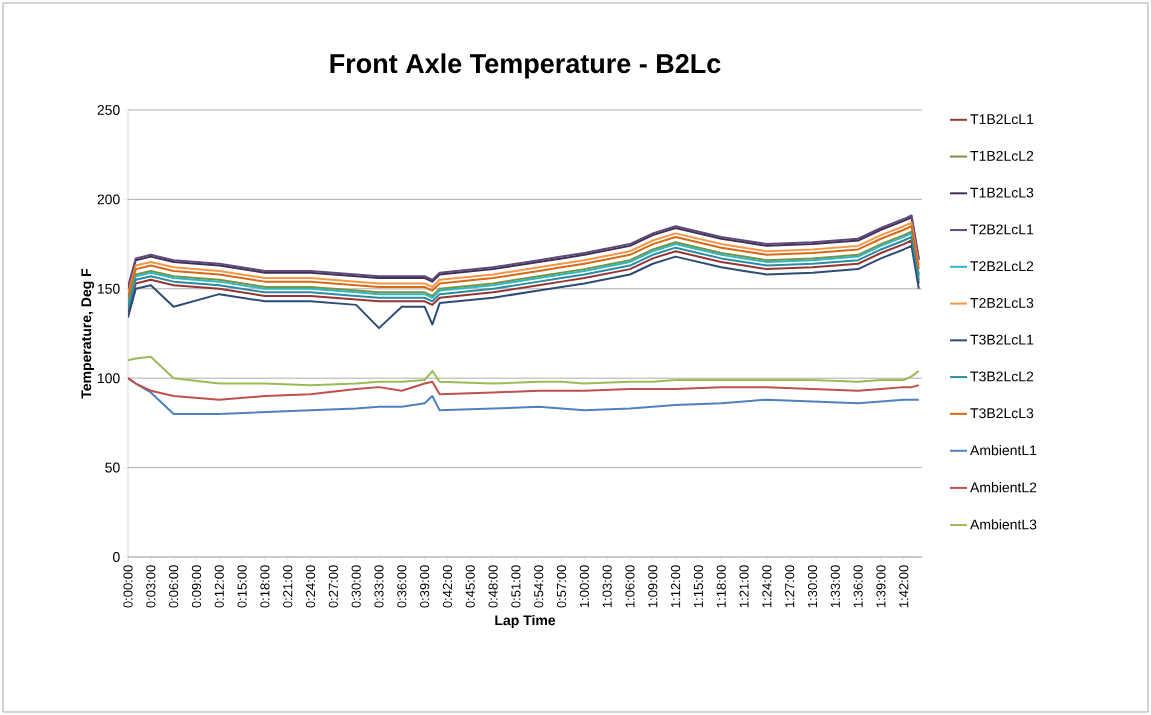 The width and height of the screenshot is (1151, 715). What do you see at coordinates (698, 586) in the screenshot?
I see `x-tick-label: 1:15:00` at bounding box center [698, 586].